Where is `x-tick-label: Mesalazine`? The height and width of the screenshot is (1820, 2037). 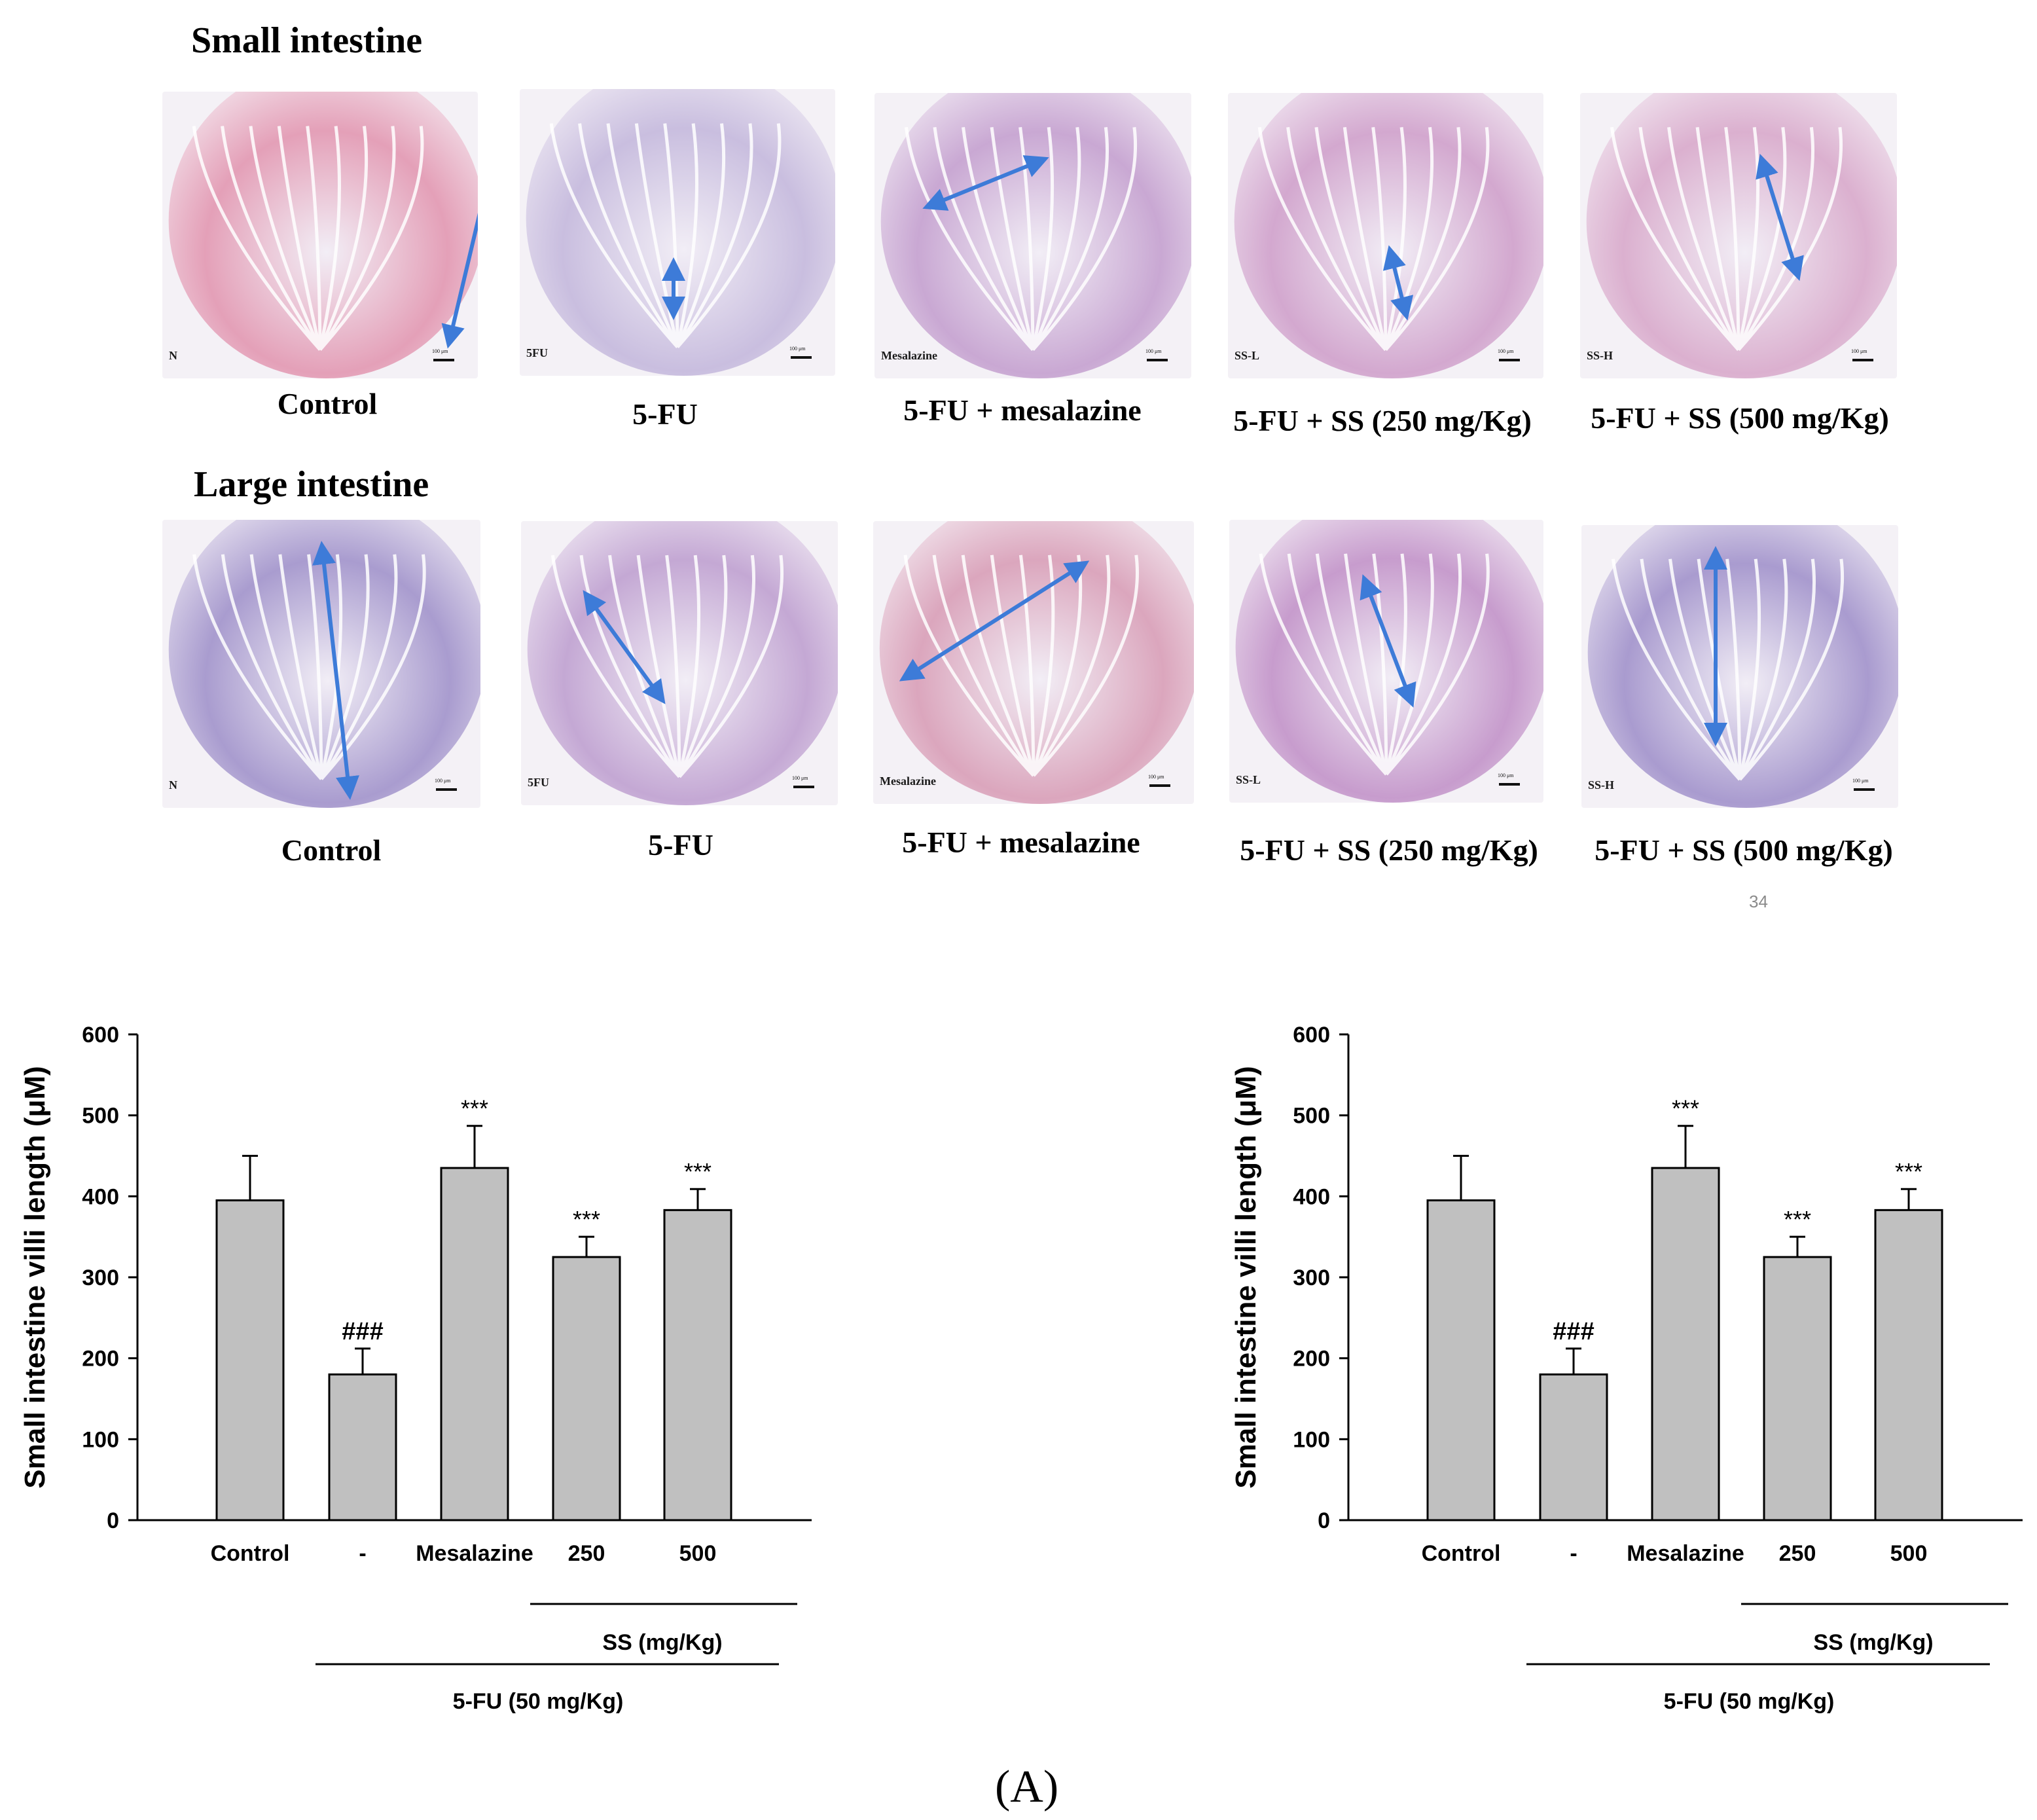 x-tick-label: Mesalazine is located at coordinates (474, 1553).